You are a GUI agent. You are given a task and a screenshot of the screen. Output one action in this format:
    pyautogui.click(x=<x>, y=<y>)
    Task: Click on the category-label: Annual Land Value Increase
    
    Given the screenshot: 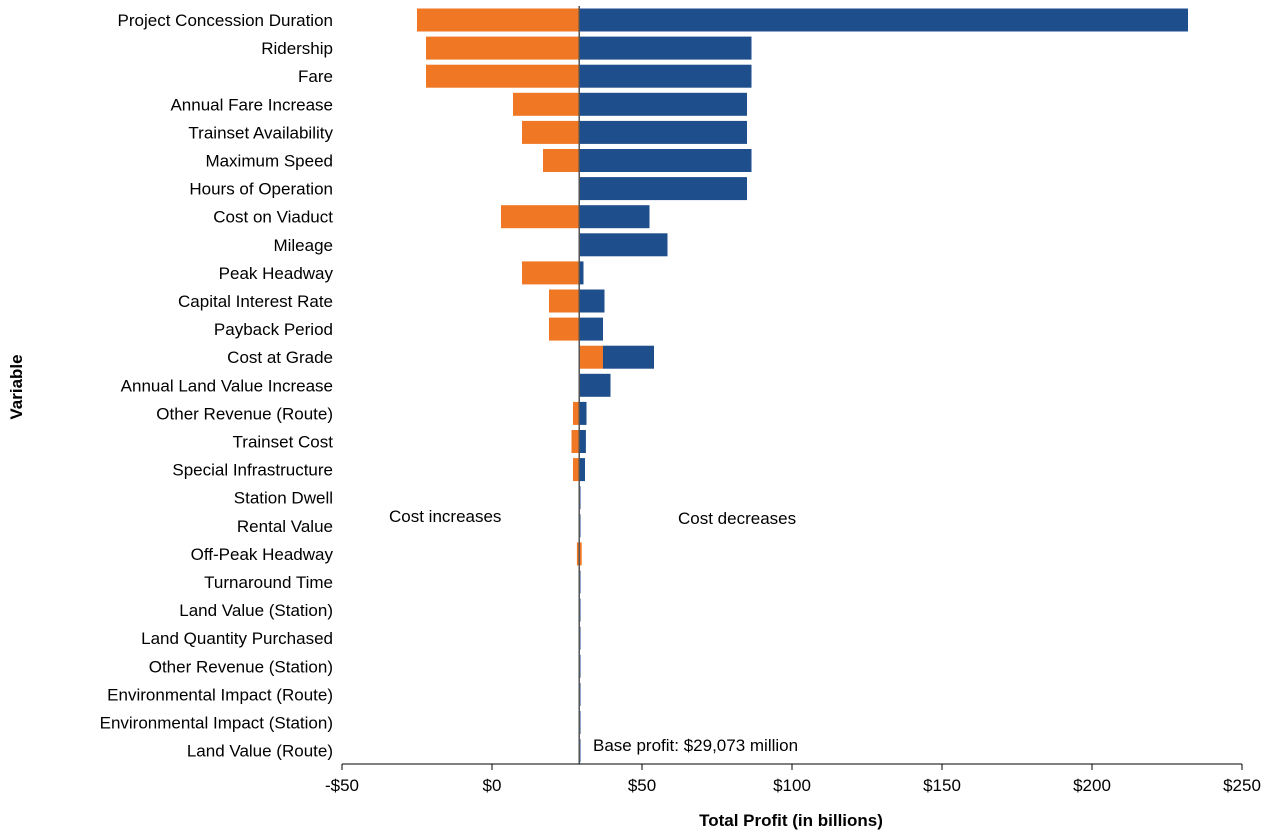 What is the action you would take?
    pyautogui.click(x=227, y=385)
    